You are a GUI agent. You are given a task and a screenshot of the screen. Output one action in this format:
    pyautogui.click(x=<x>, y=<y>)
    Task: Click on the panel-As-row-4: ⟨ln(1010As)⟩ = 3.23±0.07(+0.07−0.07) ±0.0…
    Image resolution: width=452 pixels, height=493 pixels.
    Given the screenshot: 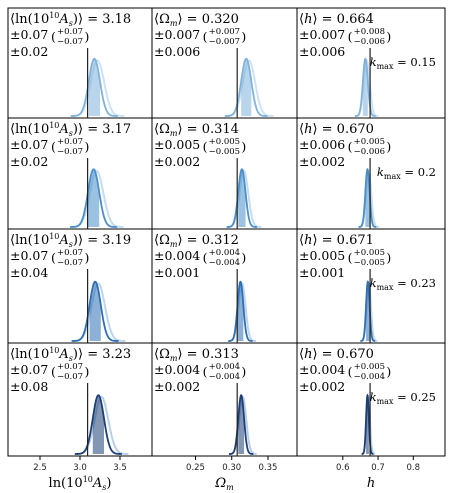 What is the action you would take?
    pyautogui.click(x=70, y=401)
    